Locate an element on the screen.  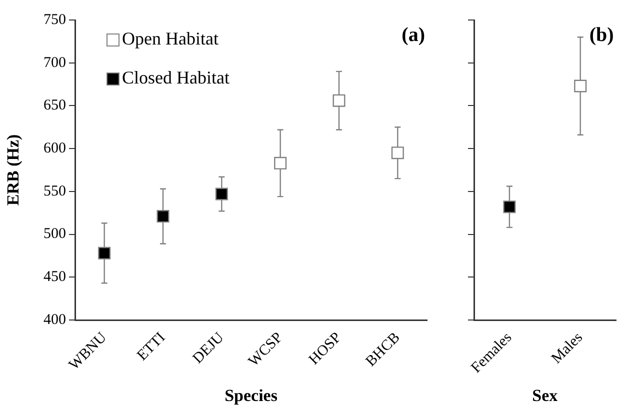
y-axis-title: ERB (Hz) is located at coordinates (13, 170).